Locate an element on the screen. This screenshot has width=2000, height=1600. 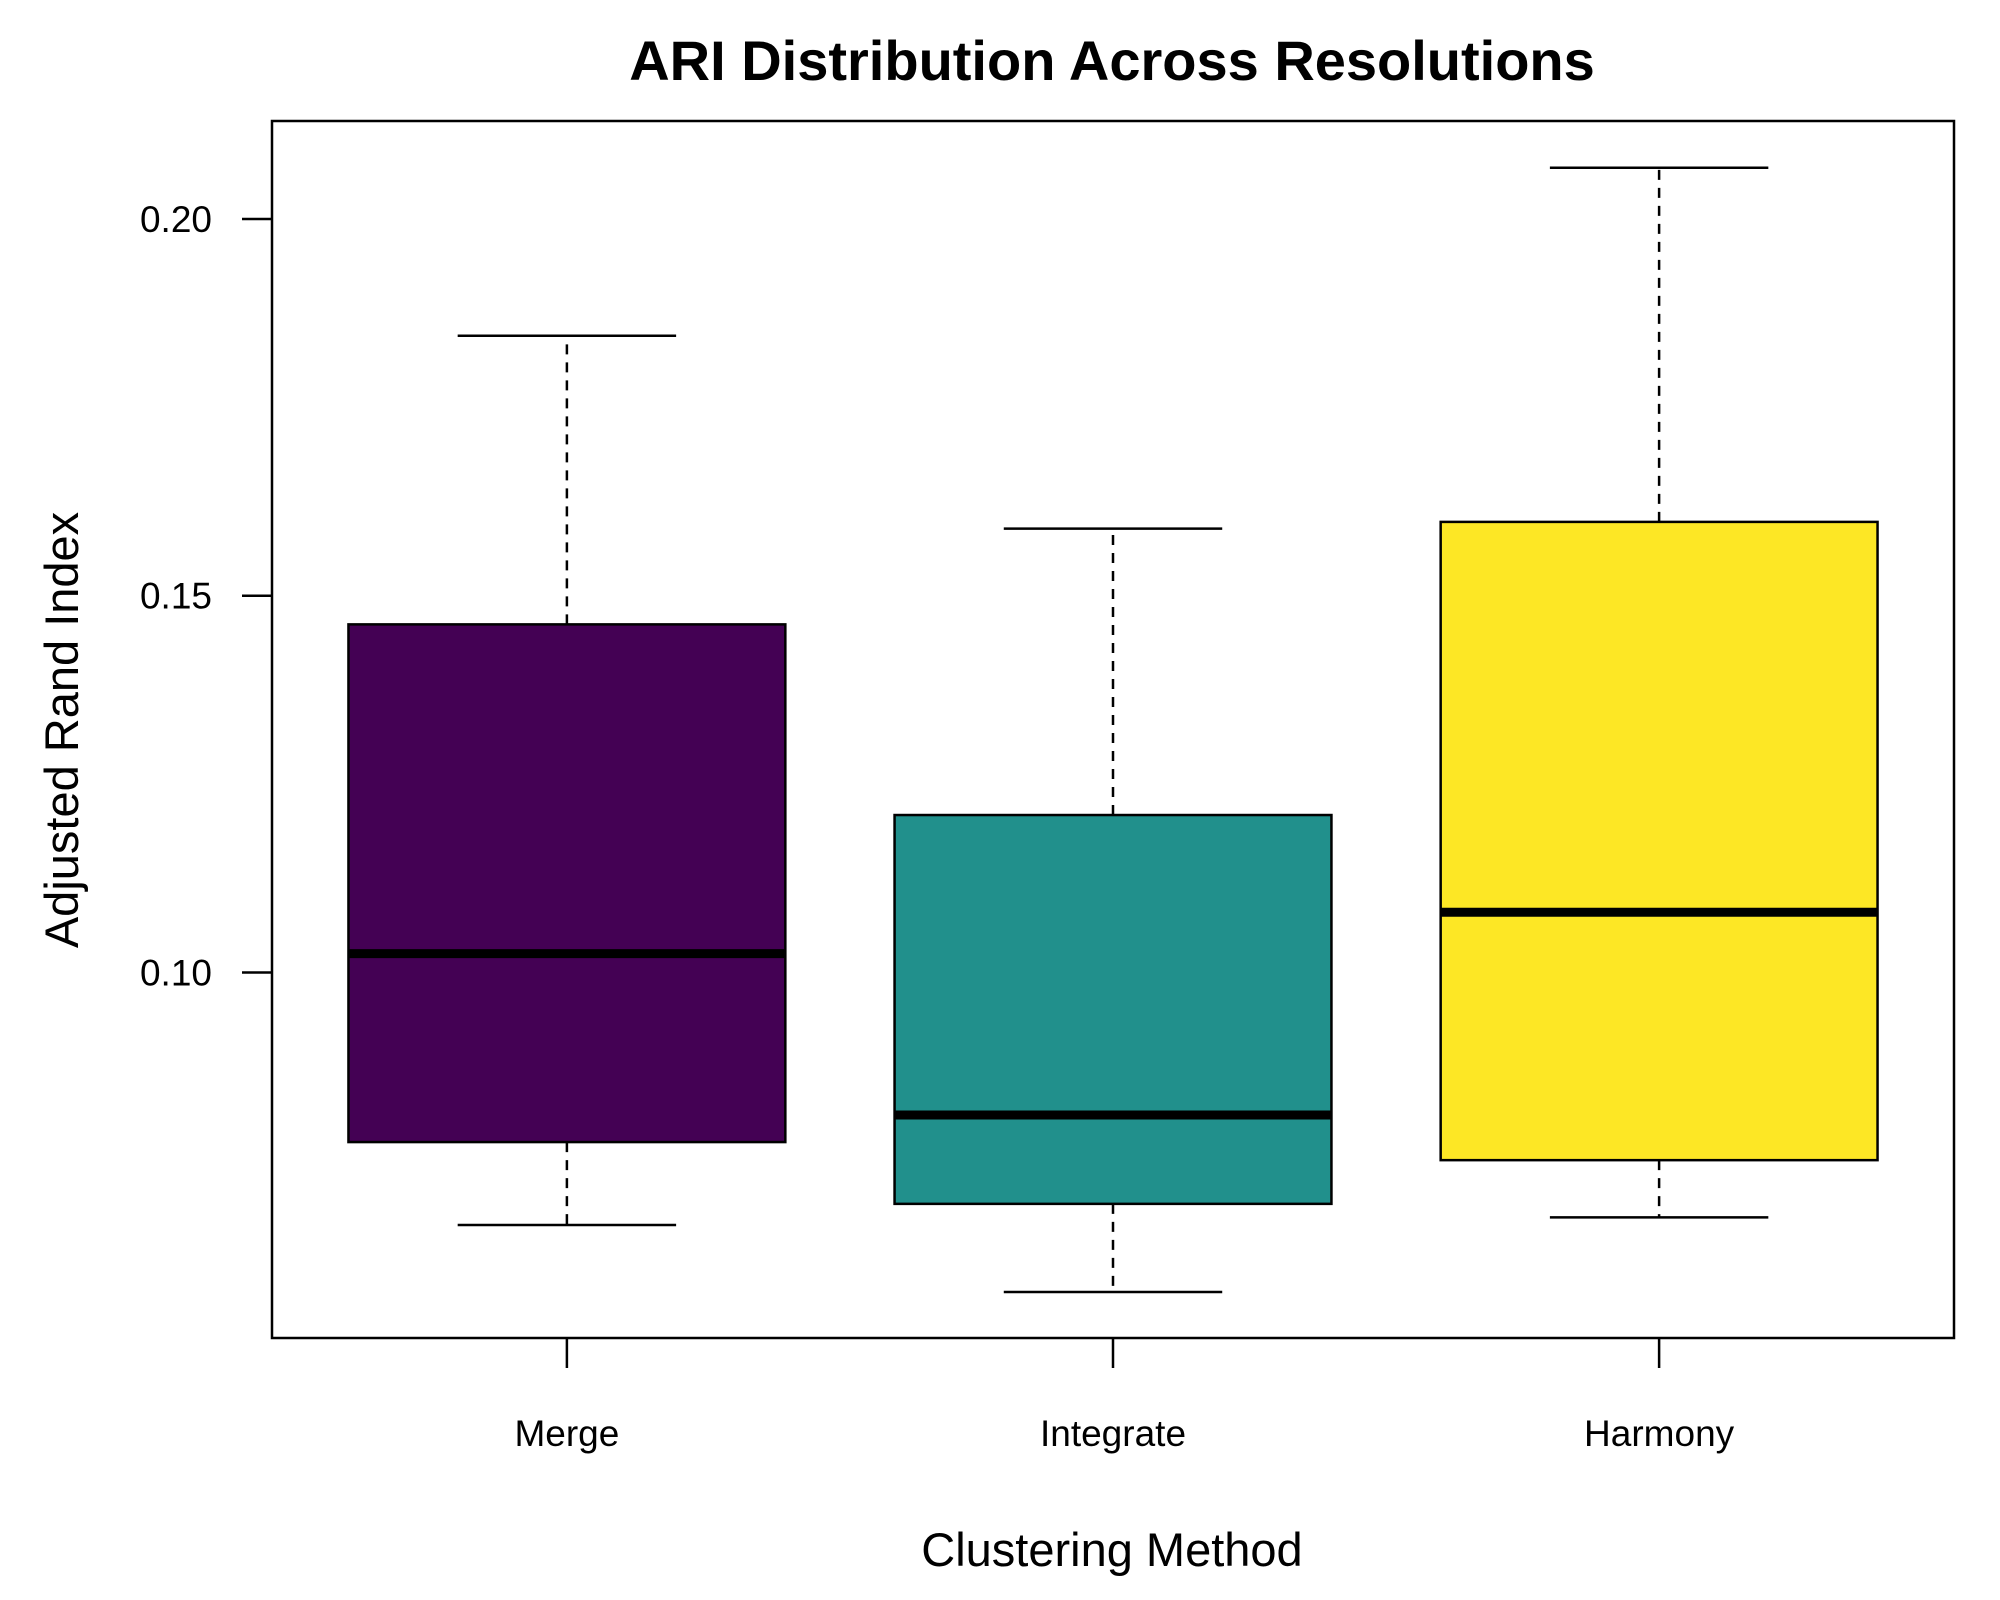
y-tick-label-1: 0.15 is located at coordinates (176, 596).